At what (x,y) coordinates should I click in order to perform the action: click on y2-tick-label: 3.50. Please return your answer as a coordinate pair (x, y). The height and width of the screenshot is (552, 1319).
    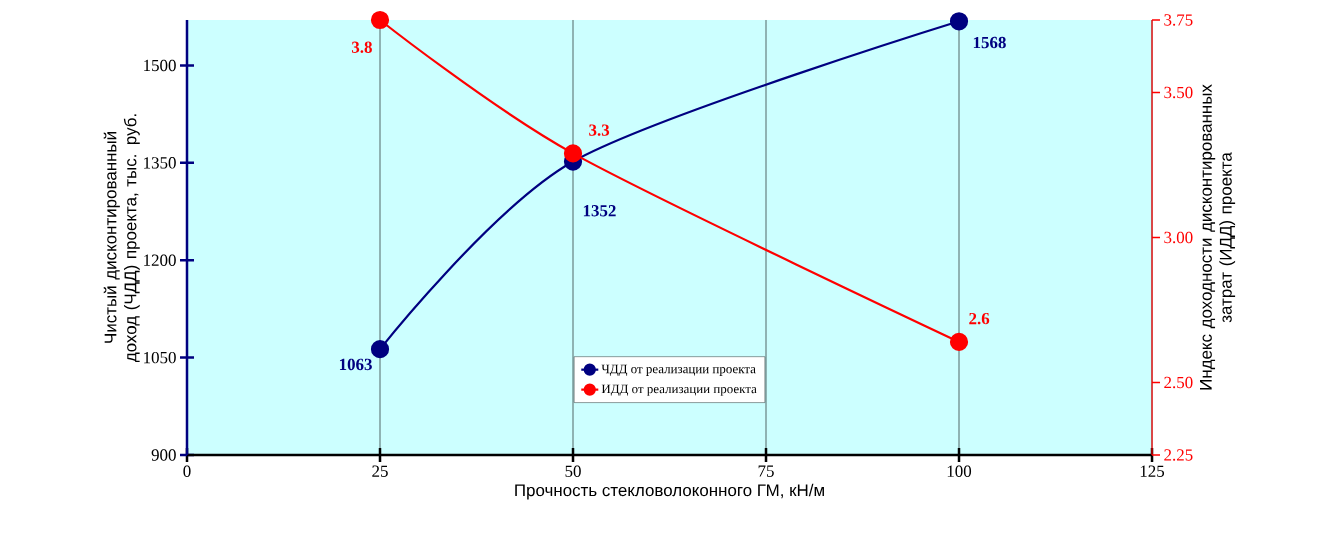
    Looking at the image, I should click on (1178, 92).